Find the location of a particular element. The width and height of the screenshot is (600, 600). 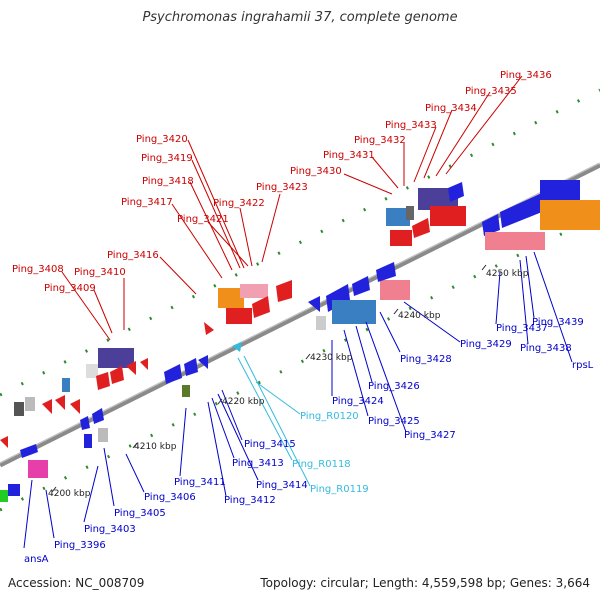

gene-label: Ping_3403 is located at coordinates (110, 529).